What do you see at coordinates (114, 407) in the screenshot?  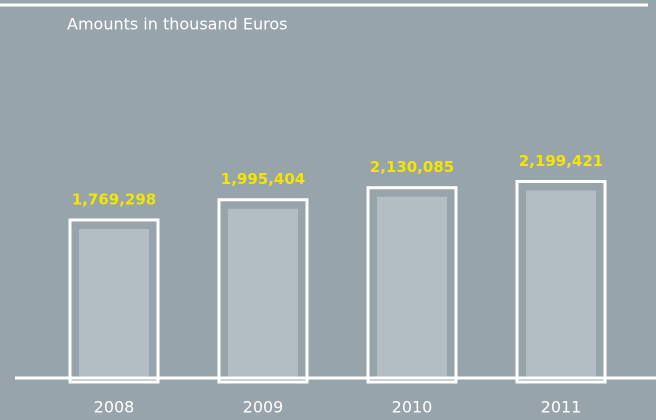 I see `x-tick-label: 2008` at bounding box center [114, 407].